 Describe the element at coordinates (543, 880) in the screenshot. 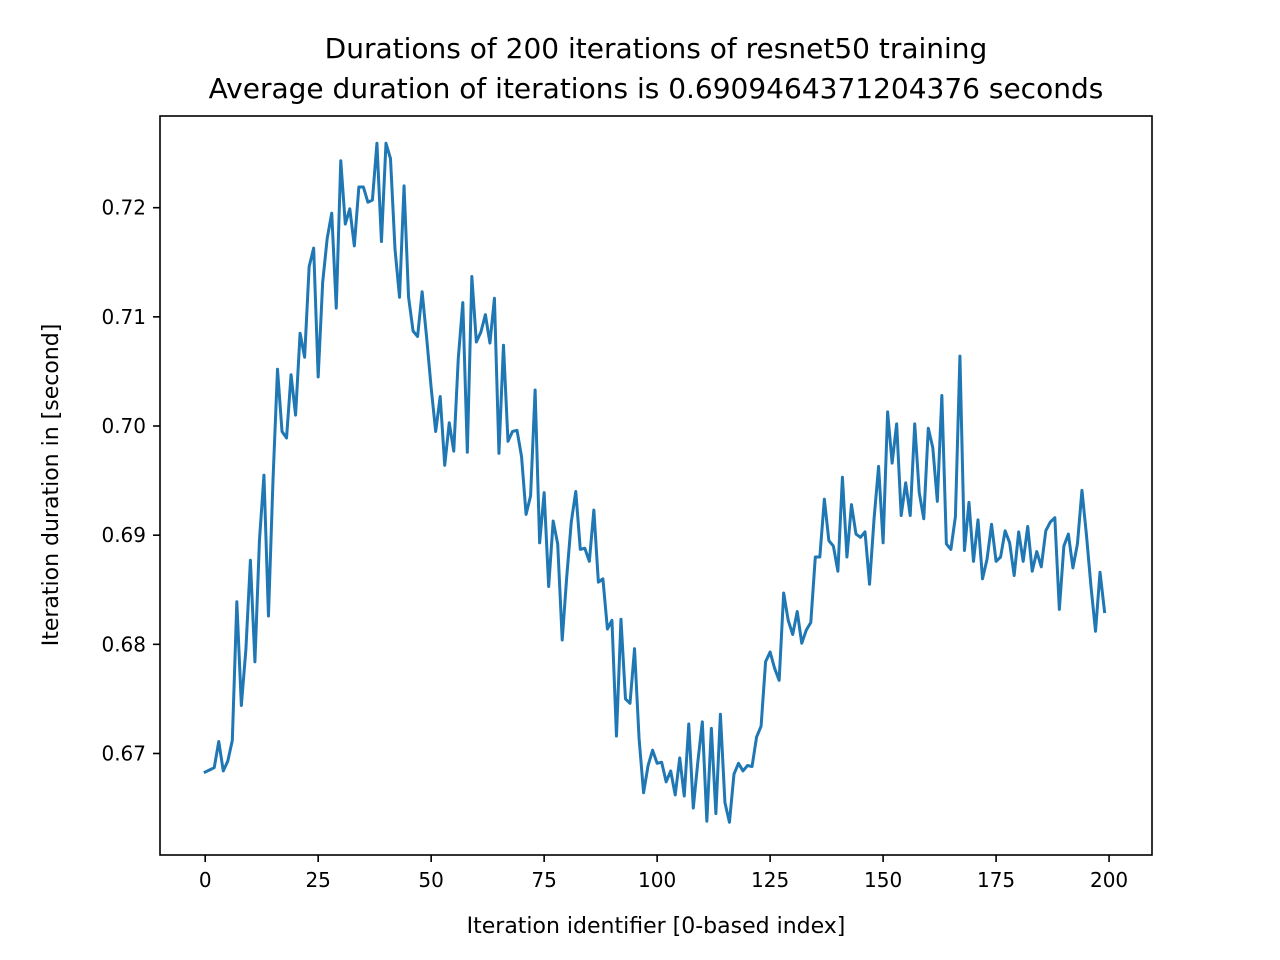

I see `x-tick-label: 75` at that location.